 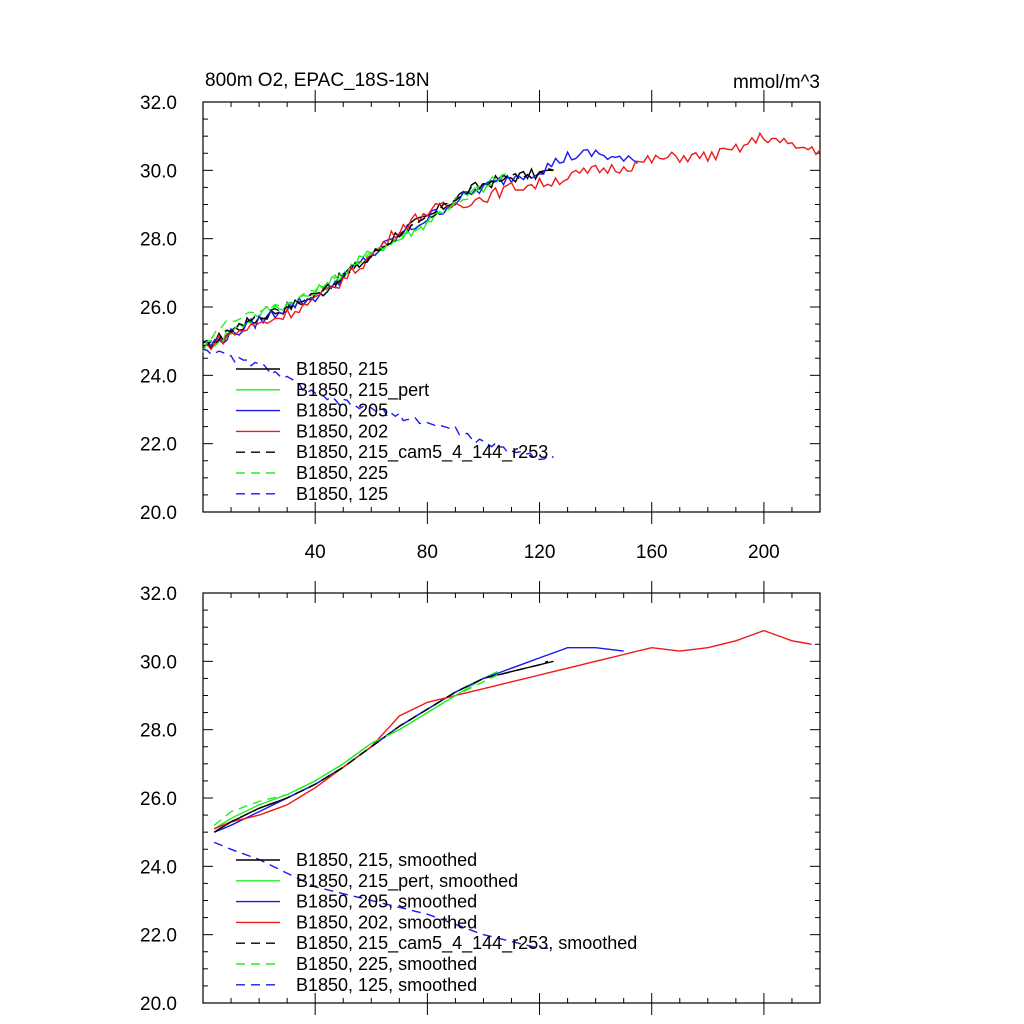 I want to click on legend-label: B1850, 125, so click(x=342, y=494).